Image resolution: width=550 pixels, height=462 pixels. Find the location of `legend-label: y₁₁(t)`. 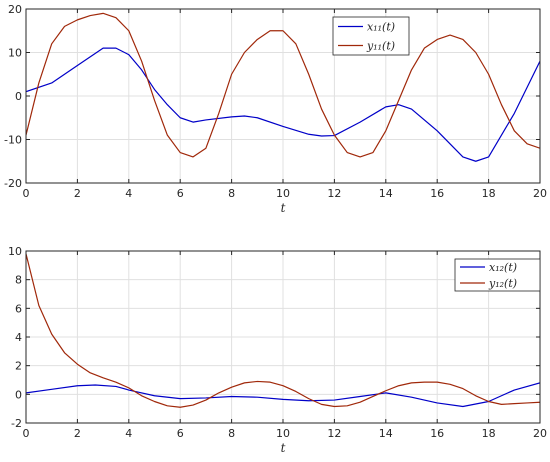

legend-label: y₁₁(t) is located at coordinates (380, 46).